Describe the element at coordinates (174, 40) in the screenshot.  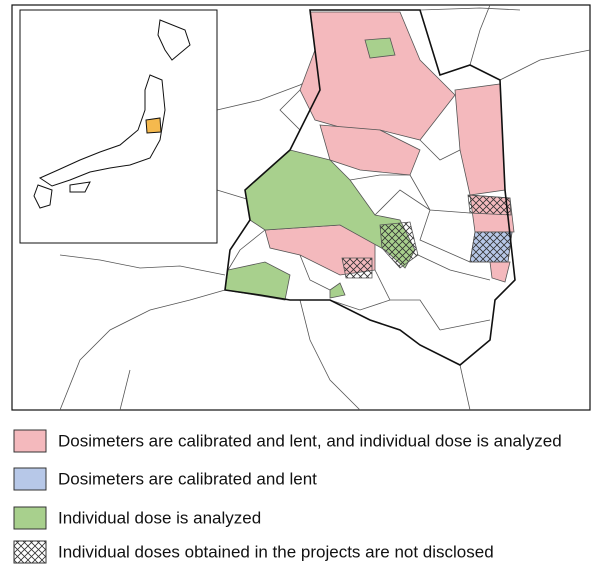
I see `hokkaido` at that location.